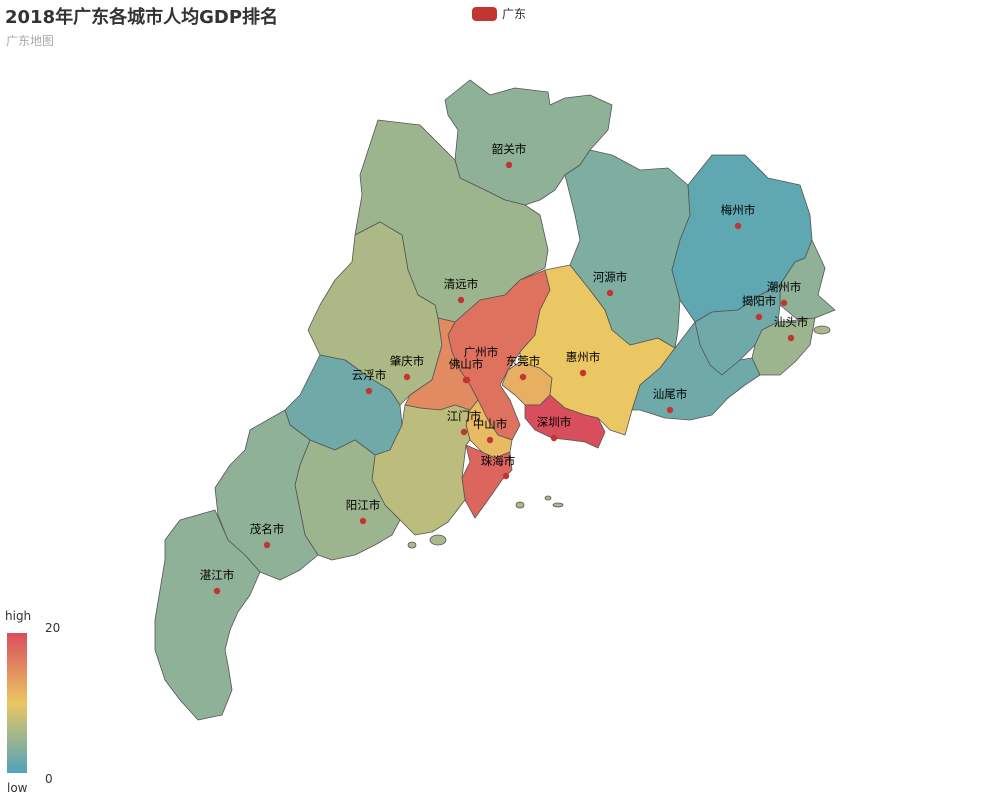  Describe the element at coordinates (490, 424) in the screenshot. I see `city-label-15: 中山市` at that location.